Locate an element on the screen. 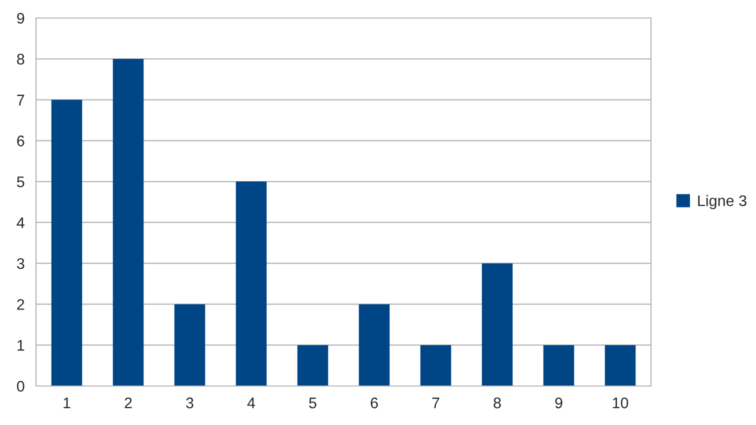 The width and height of the screenshot is (756, 425). x-tick-label: 8 is located at coordinates (497, 403).